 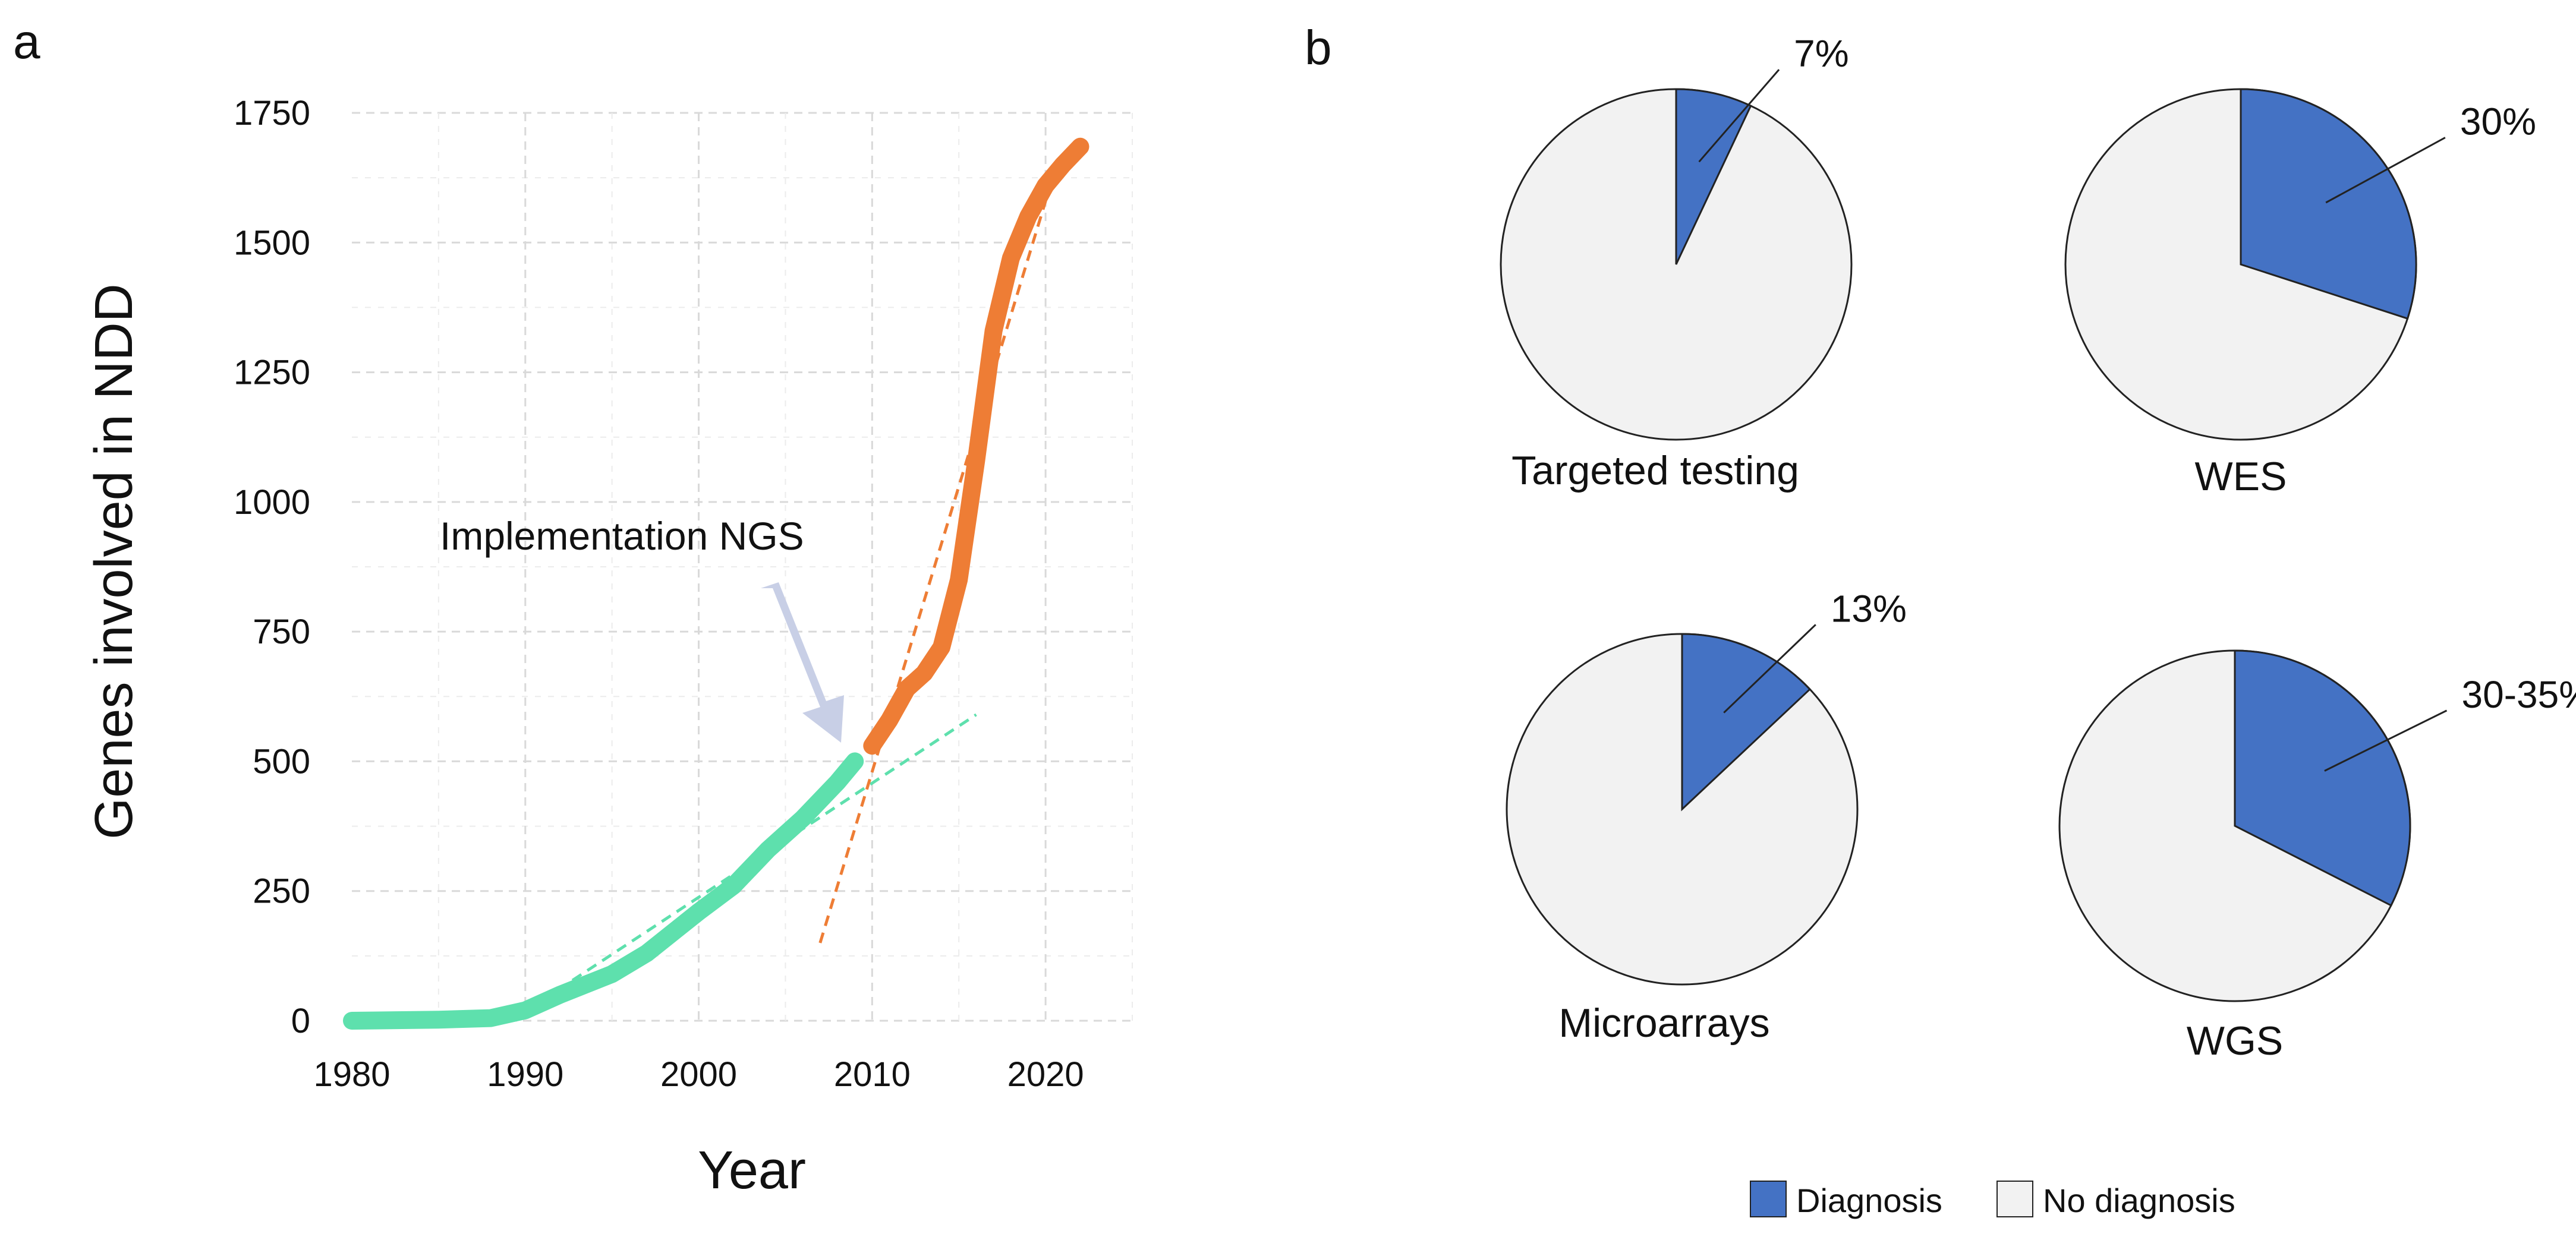 What do you see at coordinates (1993, 1200) in the screenshot?
I see `legend: Diagnosis No diagnosis` at bounding box center [1993, 1200].